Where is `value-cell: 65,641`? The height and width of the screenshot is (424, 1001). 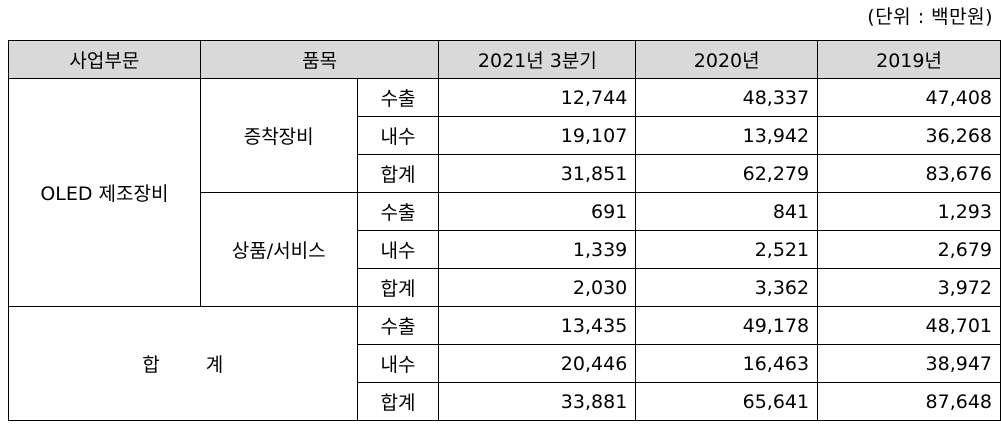
value-cell: 65,641 is located at coordinates (727, 401).